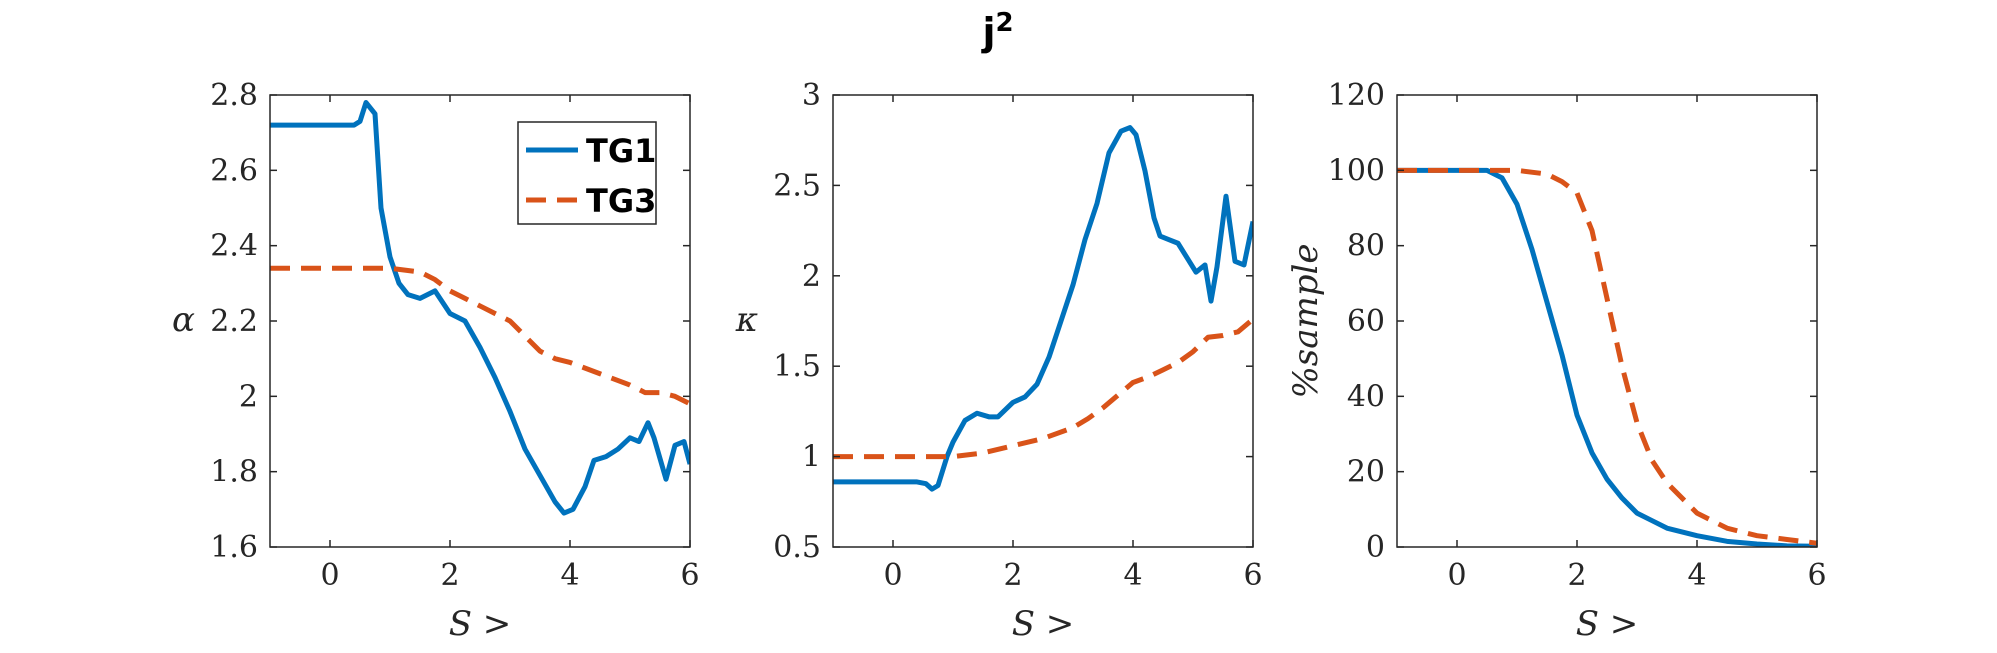  Describe the element at coordinates (621, 151) in the screenshot. I see `legend-label-tg1: TG1` at that location.